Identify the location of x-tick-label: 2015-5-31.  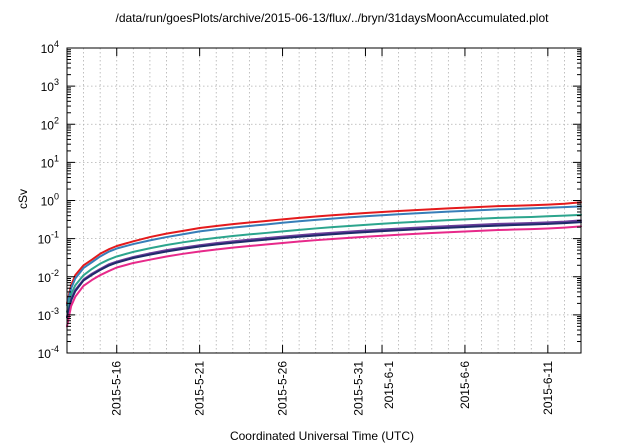
(358, 388).